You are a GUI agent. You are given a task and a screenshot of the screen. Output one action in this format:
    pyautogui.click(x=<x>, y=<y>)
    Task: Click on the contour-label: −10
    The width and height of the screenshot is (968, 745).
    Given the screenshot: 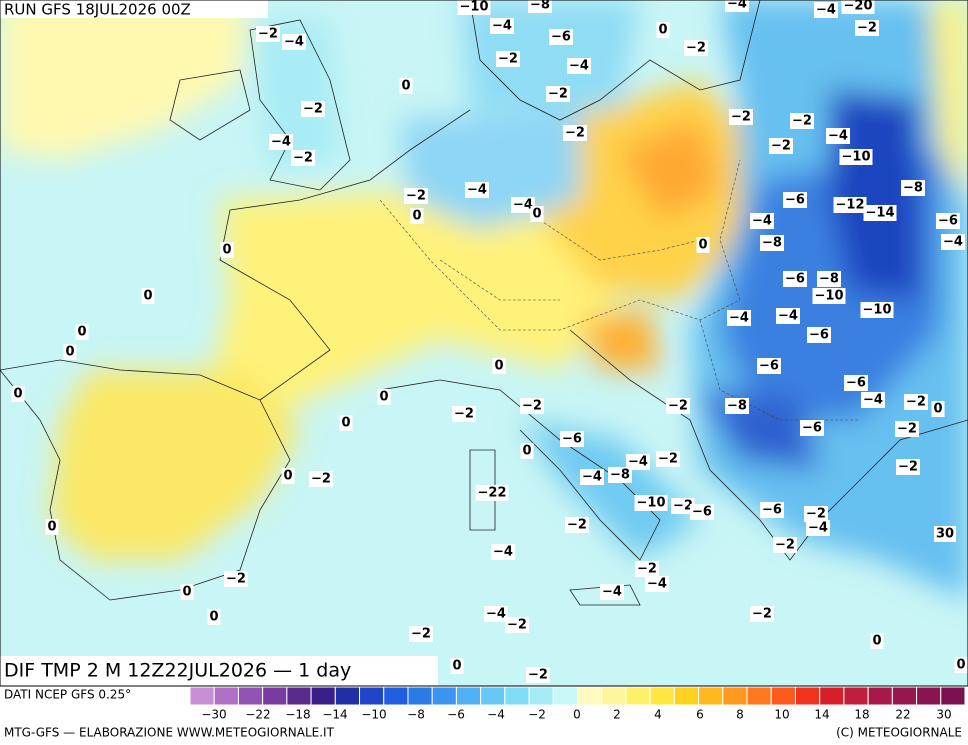 What is the action you would take?
    pyautogui.click(x=651, y=503)
    